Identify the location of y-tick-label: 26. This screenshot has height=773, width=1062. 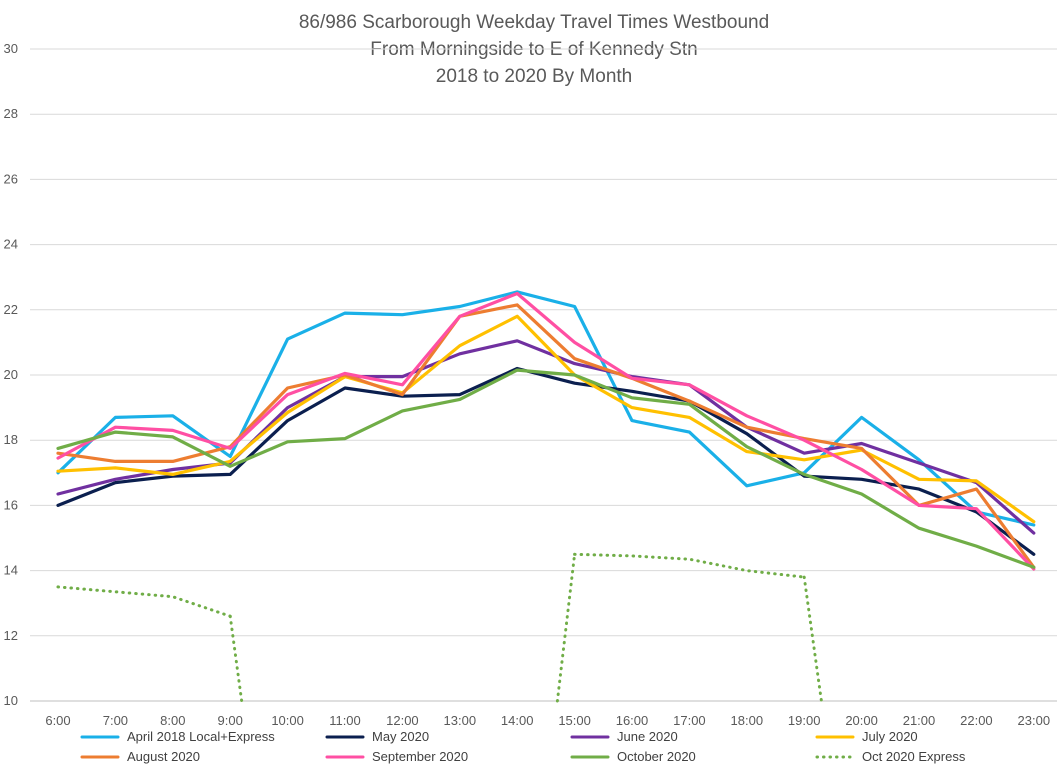
(11, 178).